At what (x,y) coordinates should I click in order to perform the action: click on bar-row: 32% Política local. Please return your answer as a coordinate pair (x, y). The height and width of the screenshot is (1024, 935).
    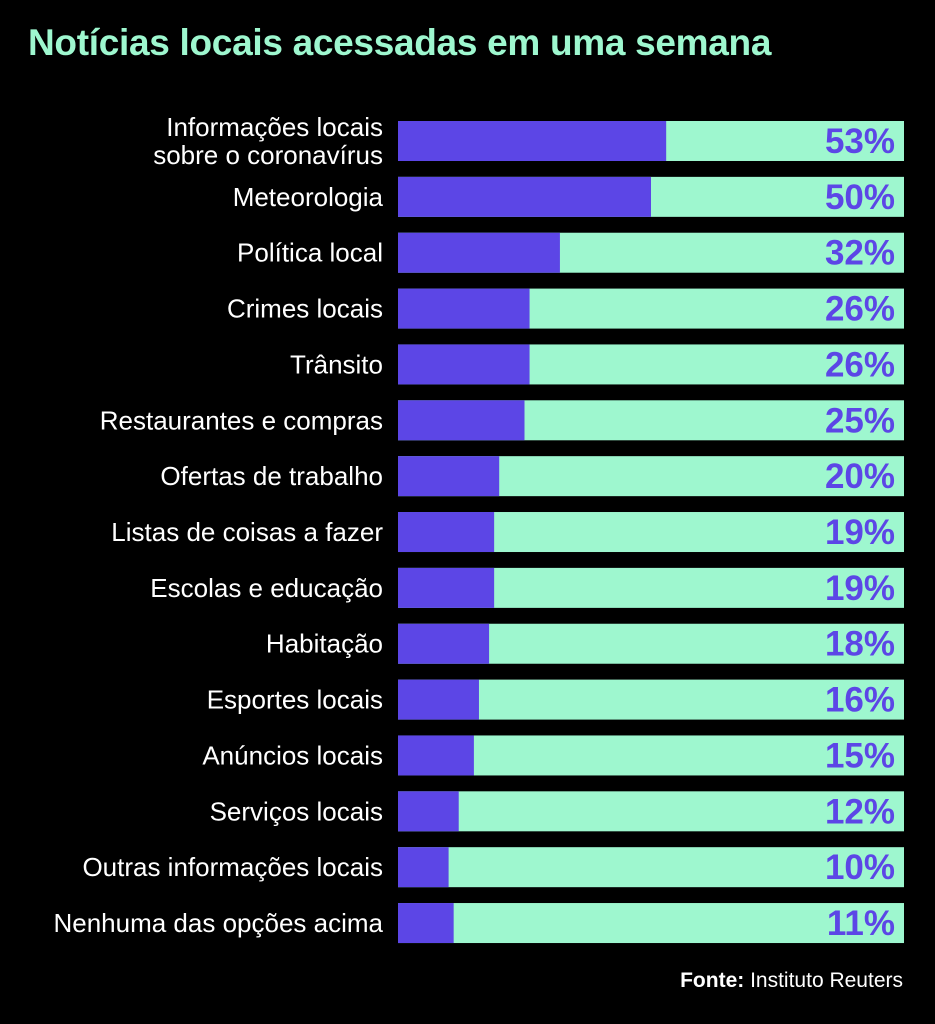
    Looking at the image, I should click on (570, 252).